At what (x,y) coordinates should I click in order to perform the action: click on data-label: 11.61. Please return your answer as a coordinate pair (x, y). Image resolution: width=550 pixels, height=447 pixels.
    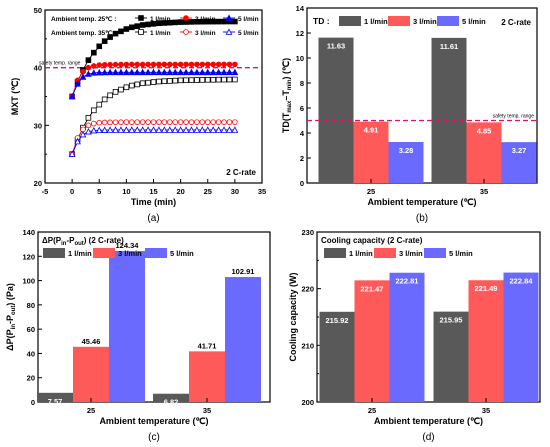
    Looking at the image, I should click on (449, 46).